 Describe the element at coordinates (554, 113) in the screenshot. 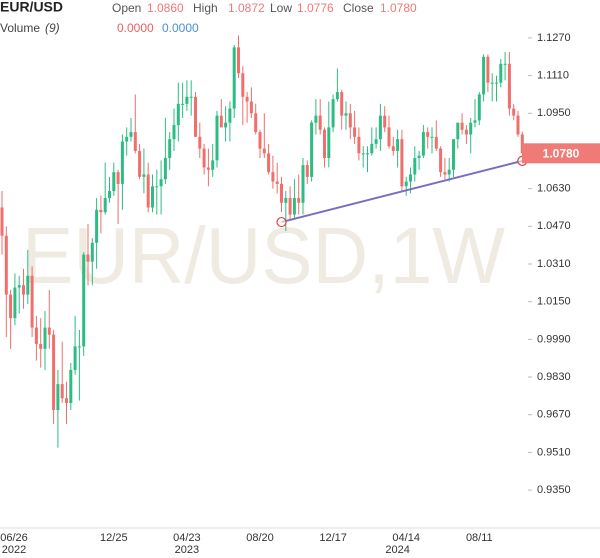

I see `y-tick-label: 1.0950` at that location.